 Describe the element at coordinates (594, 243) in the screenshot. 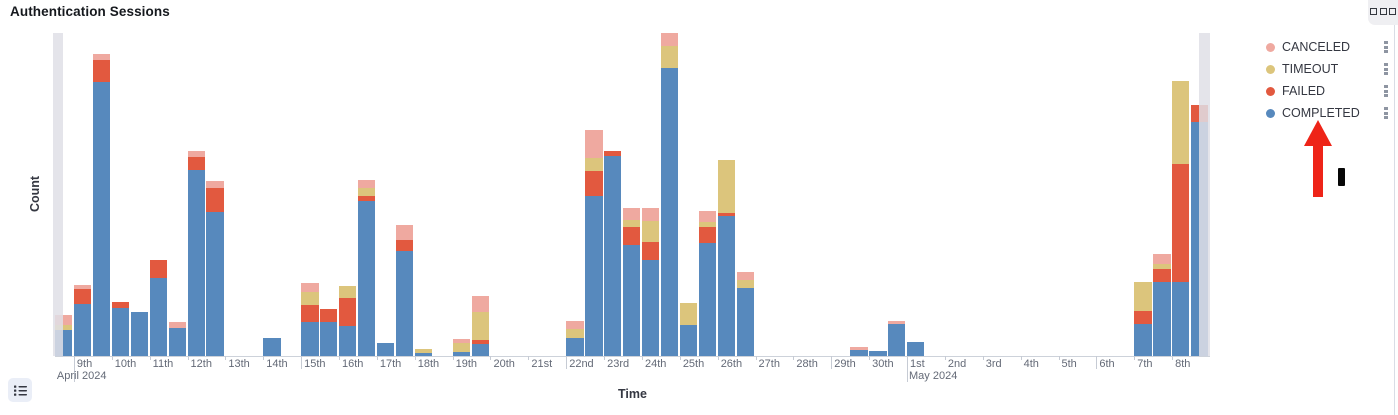

I see `bar-apr-22-pm` at that location.